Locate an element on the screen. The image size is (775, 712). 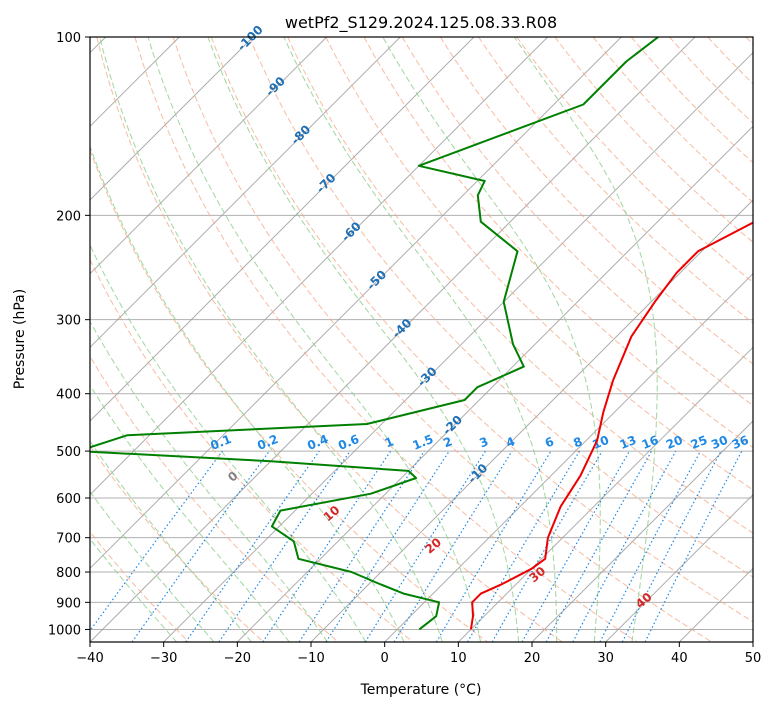
y-tick-label: 500 is located at coordinates (68, 452).